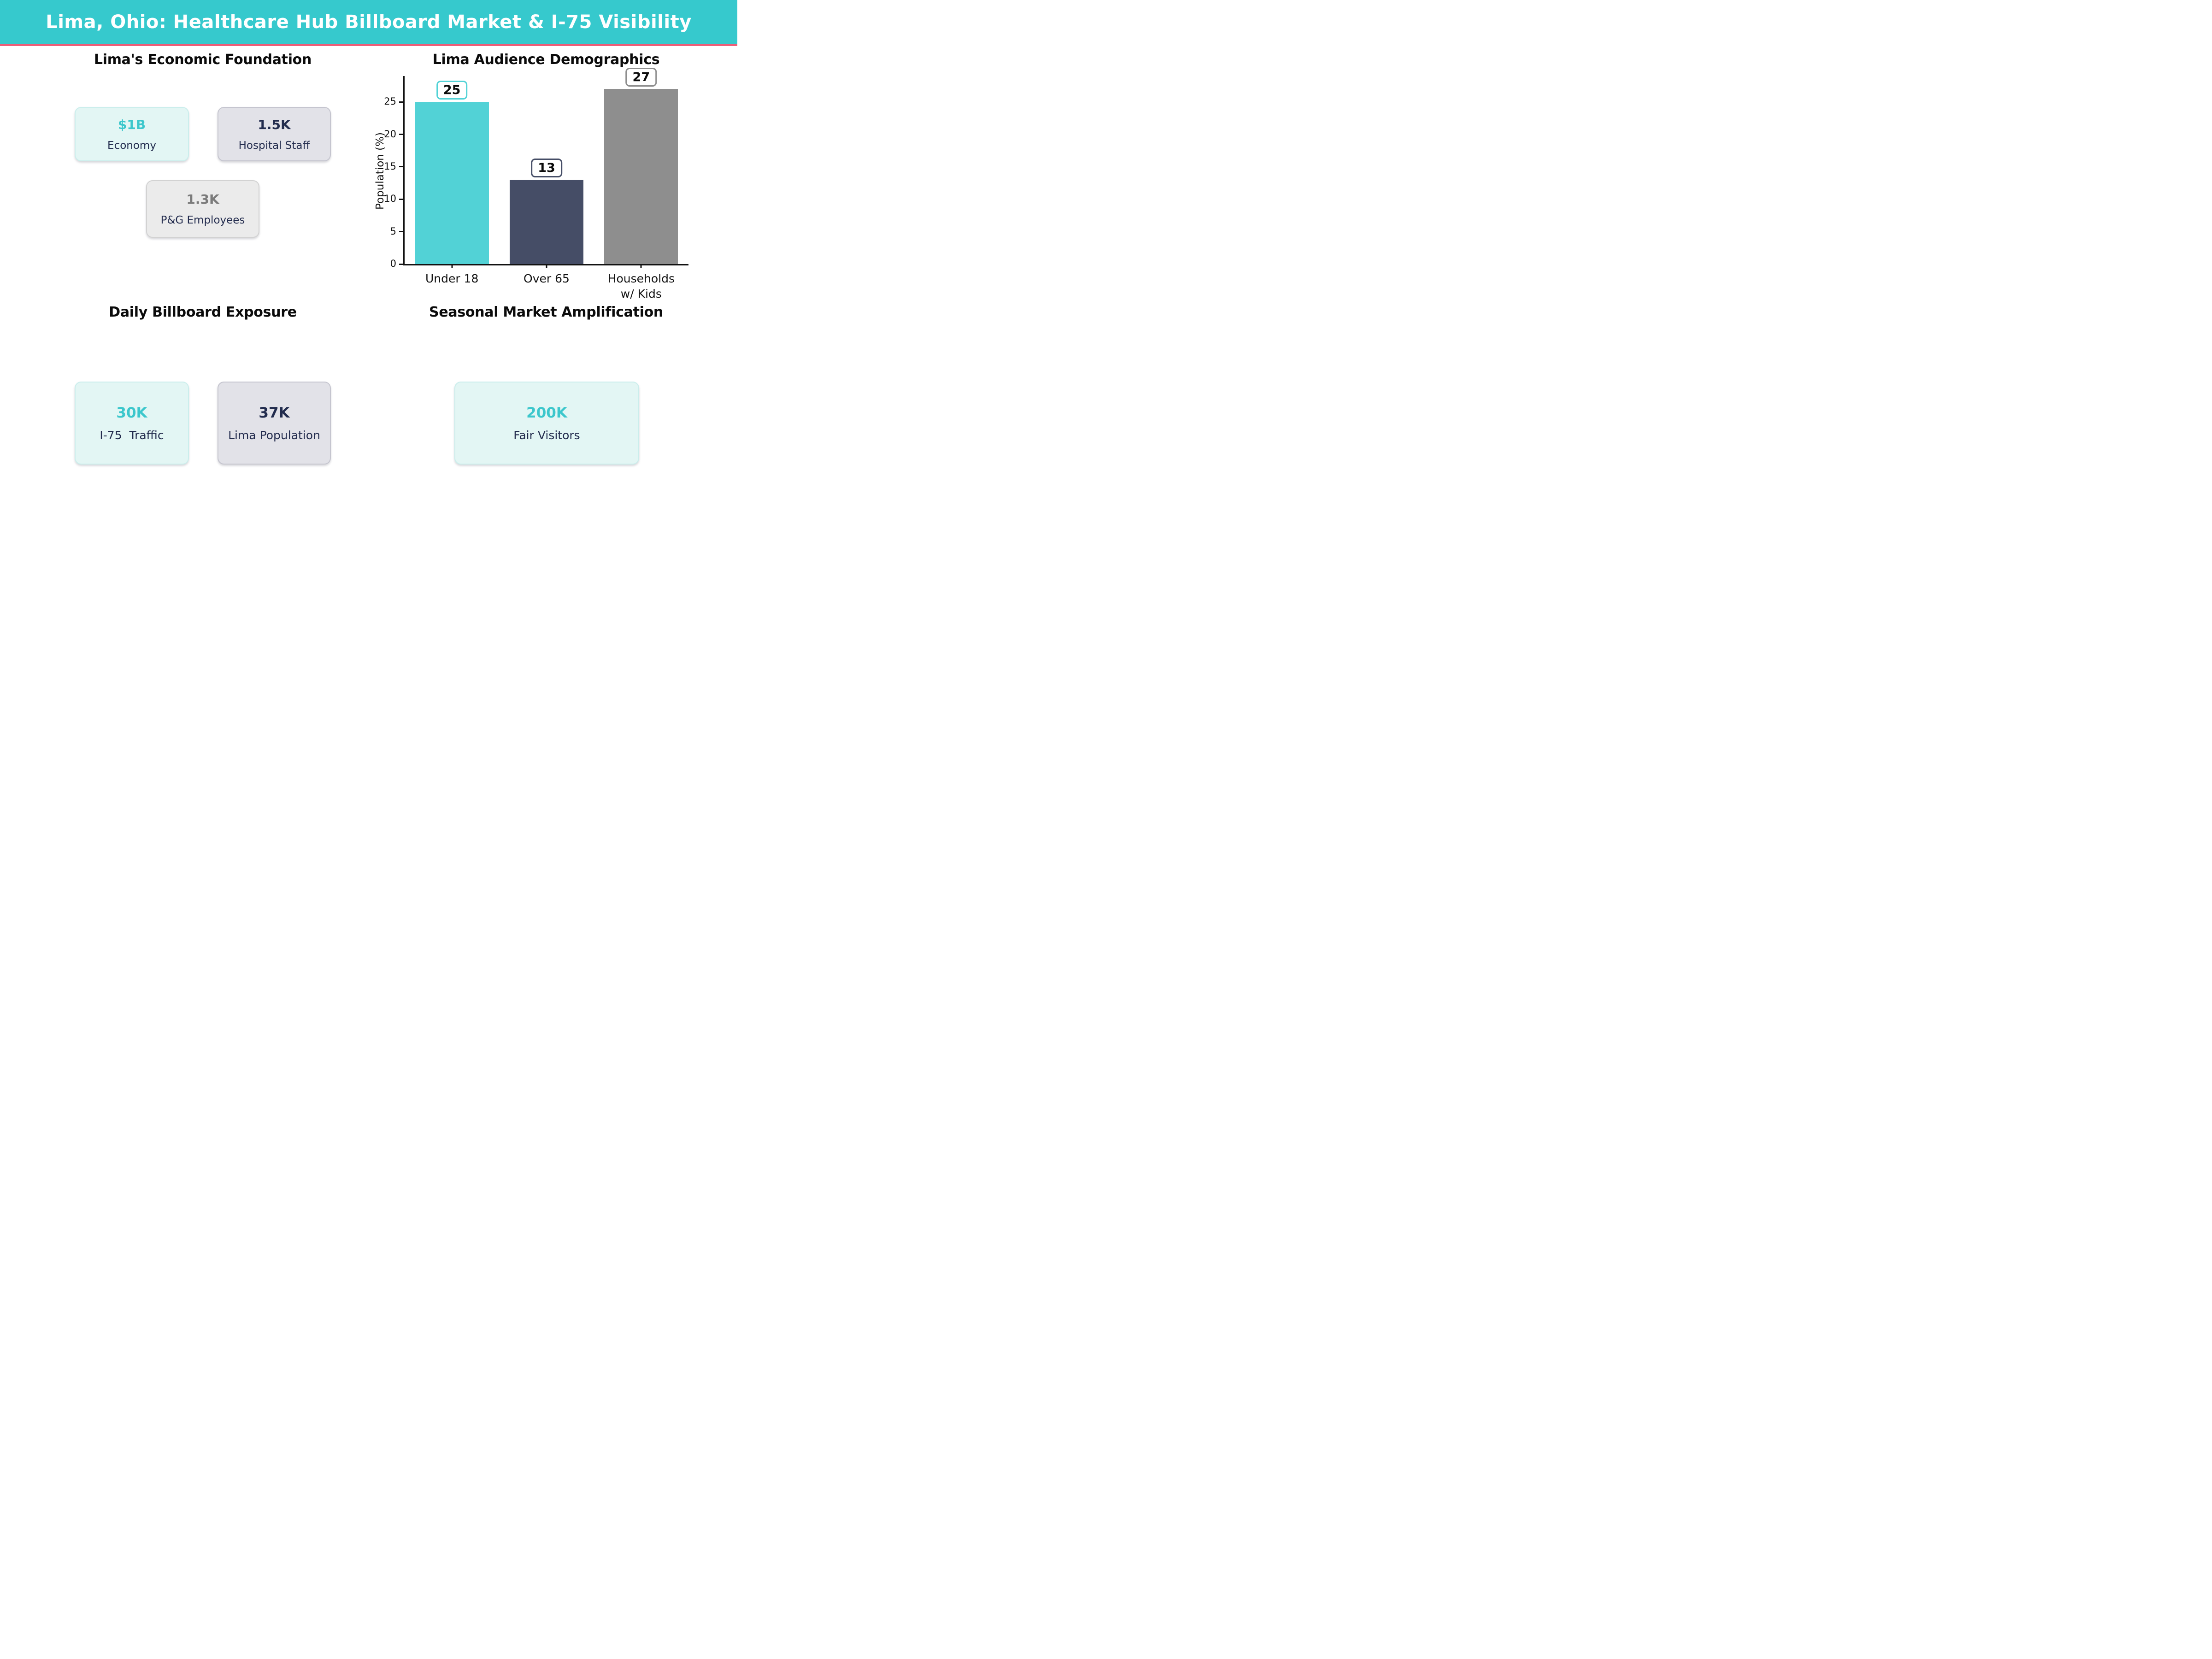 The width and height of the screenshot is (2212, 1659). I want to click on stat-value: $1B, so click(132, 124).